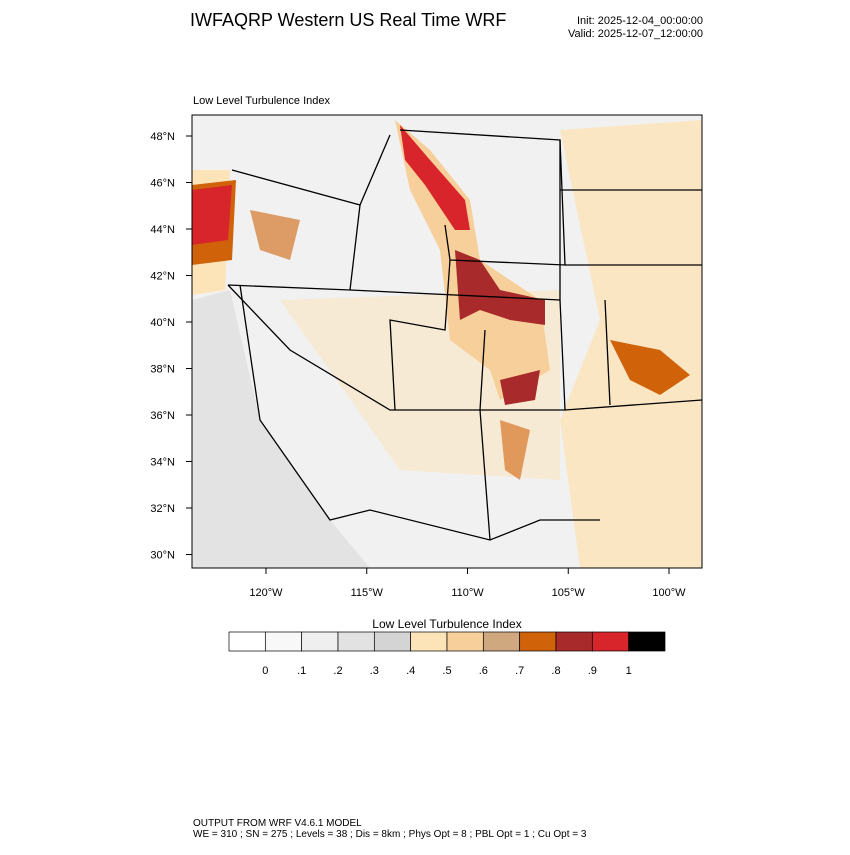 This screenshot has width=850, height=855. What do you see at coordinates (592, 671) in the screenshot?
I see `colorbar-label: .9` at bounding box center [592, 671].